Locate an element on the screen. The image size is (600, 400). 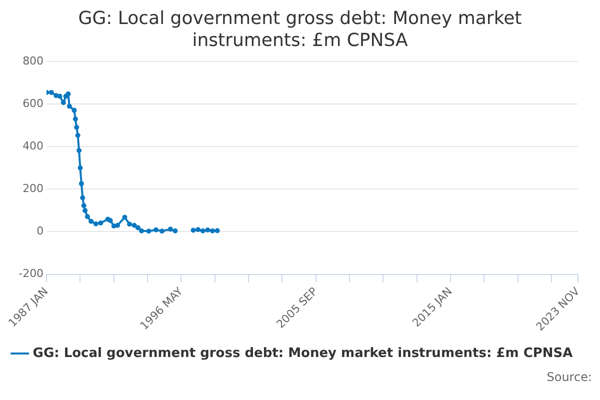
y-tick-label: 200 is located at coordinates (33, 189).